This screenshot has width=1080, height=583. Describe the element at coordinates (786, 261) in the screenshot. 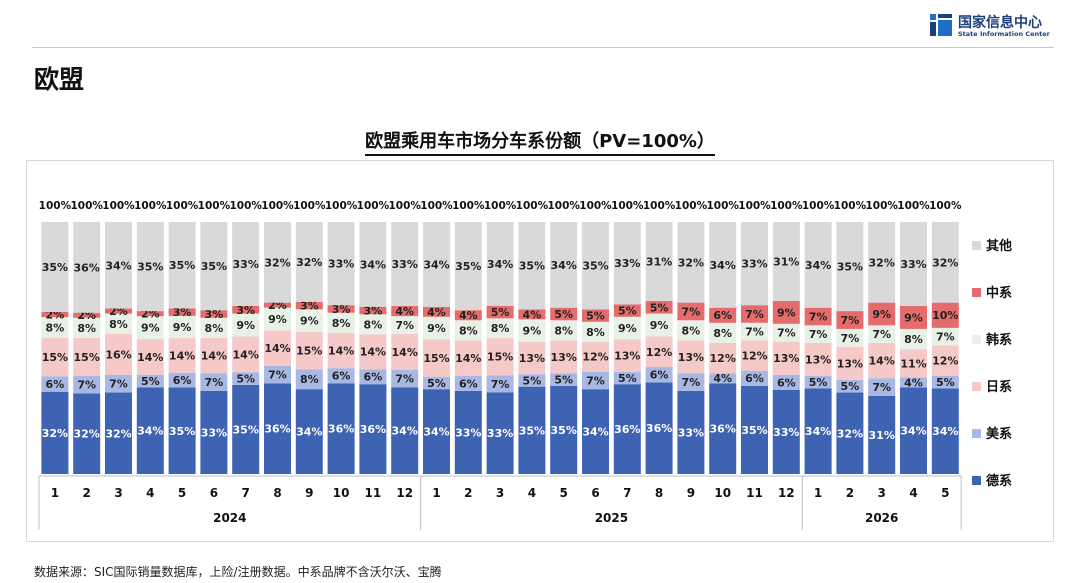

I see `data-label: 31%` at that location.